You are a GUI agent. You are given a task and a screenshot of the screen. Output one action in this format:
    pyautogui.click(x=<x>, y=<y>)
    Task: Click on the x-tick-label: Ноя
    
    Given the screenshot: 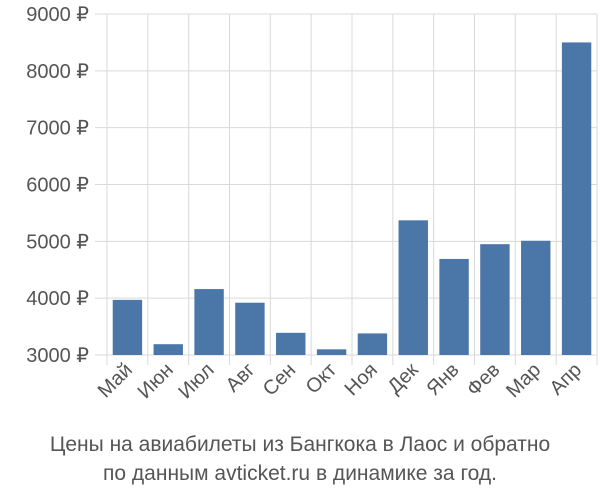 What is the action you would take?
    pyautogui.click(x=361, y=379)
    